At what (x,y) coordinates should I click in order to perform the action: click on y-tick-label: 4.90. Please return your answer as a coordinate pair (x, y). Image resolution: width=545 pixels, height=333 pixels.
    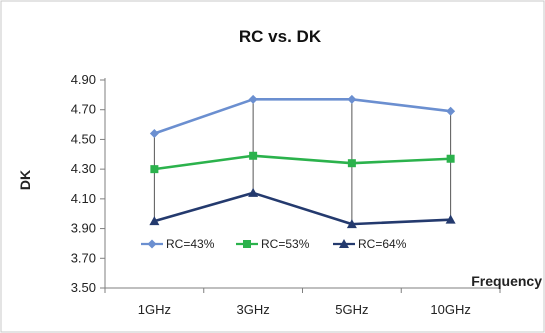
    Looking at the image, I should click on (83, 79).